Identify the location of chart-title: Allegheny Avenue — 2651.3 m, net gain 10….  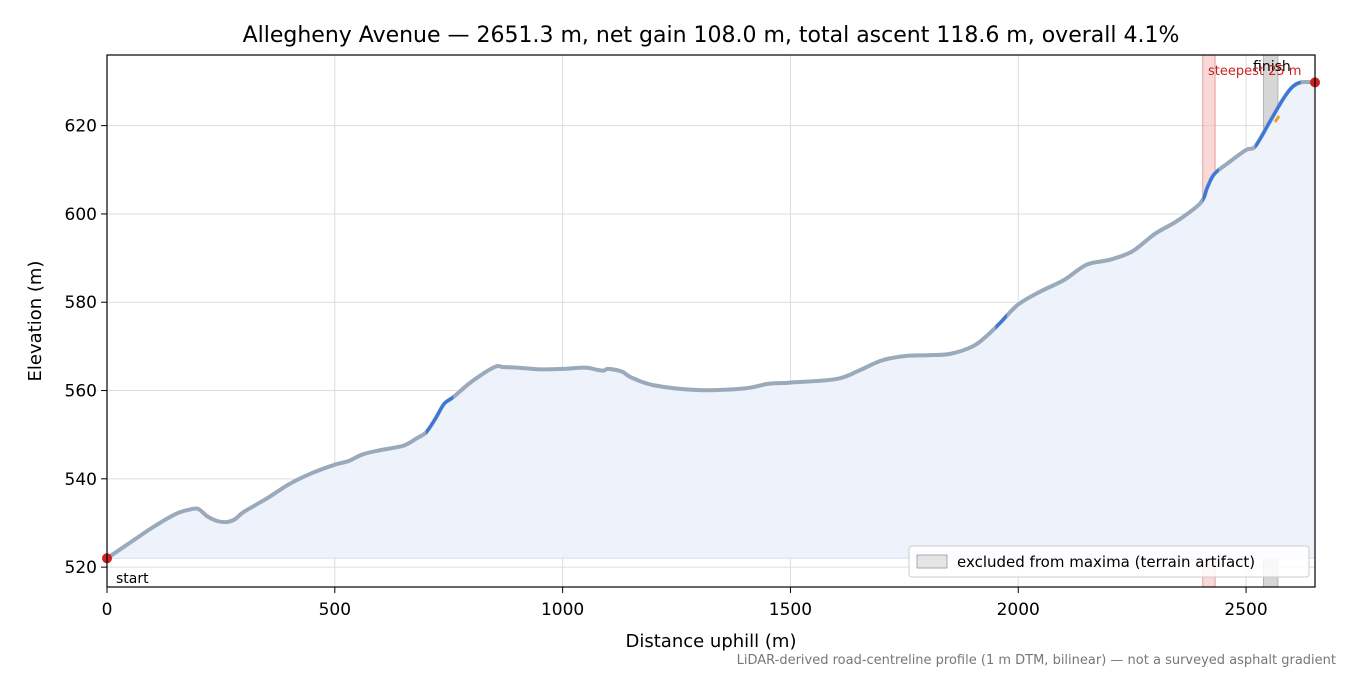
(711, 35).